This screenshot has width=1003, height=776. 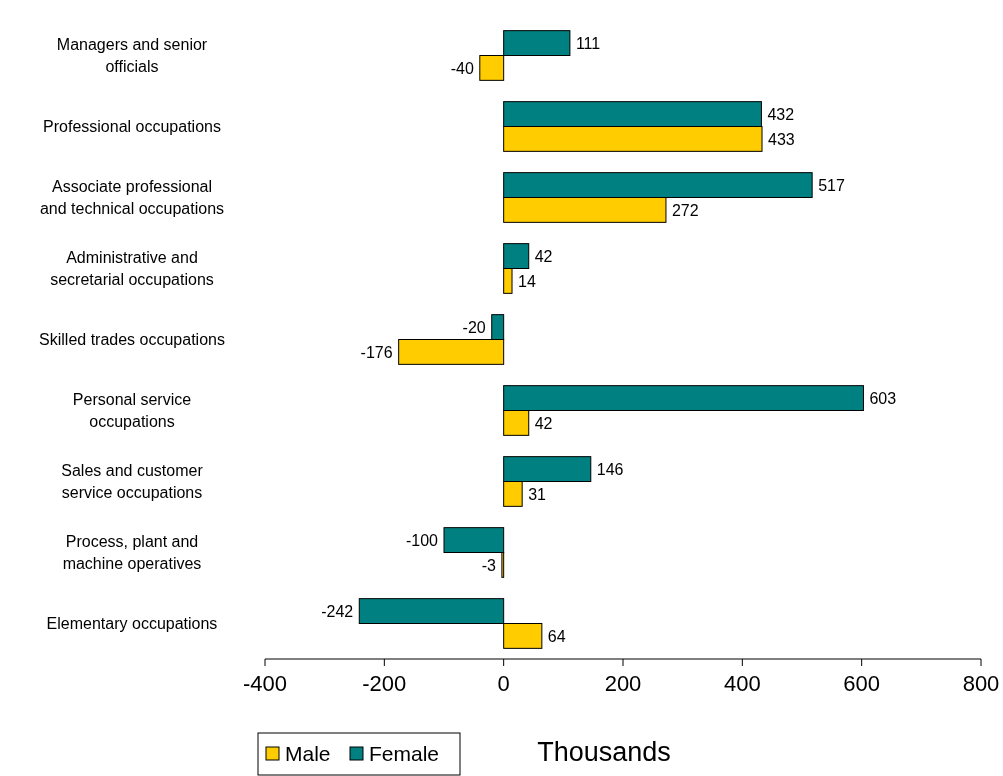 What do you see at coordinates (831, 185) in the screenshot?
I see `data-label: 517` at bounding box center [831, 185].